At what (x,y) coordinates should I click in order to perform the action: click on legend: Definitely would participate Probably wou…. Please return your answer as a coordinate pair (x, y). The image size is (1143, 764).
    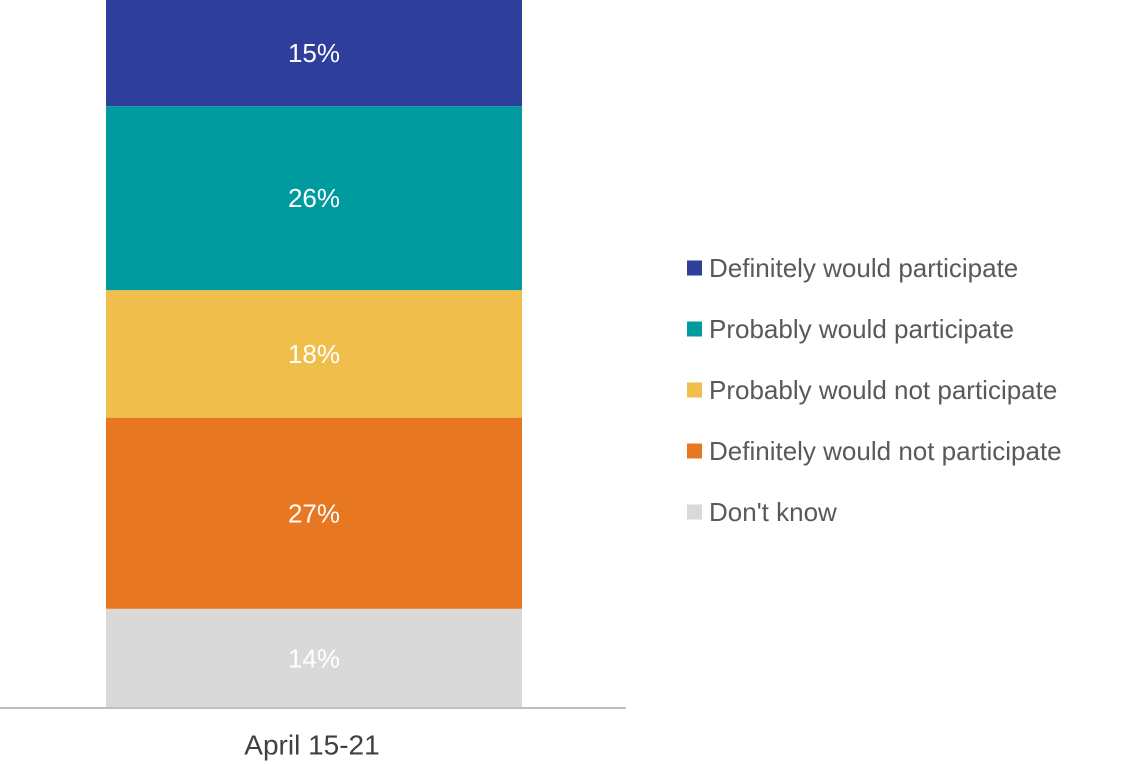
    Looking at the image, I should click on (874, 390).